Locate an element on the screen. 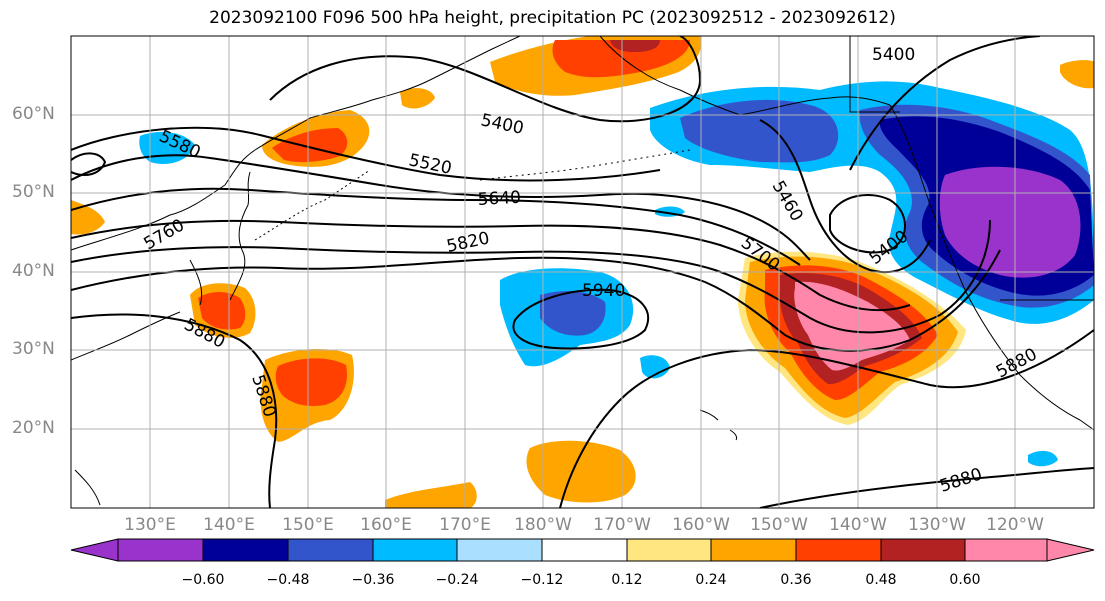 The image size is (1105, 601). lat-label: 30°N is located at coordinates (33, 349).